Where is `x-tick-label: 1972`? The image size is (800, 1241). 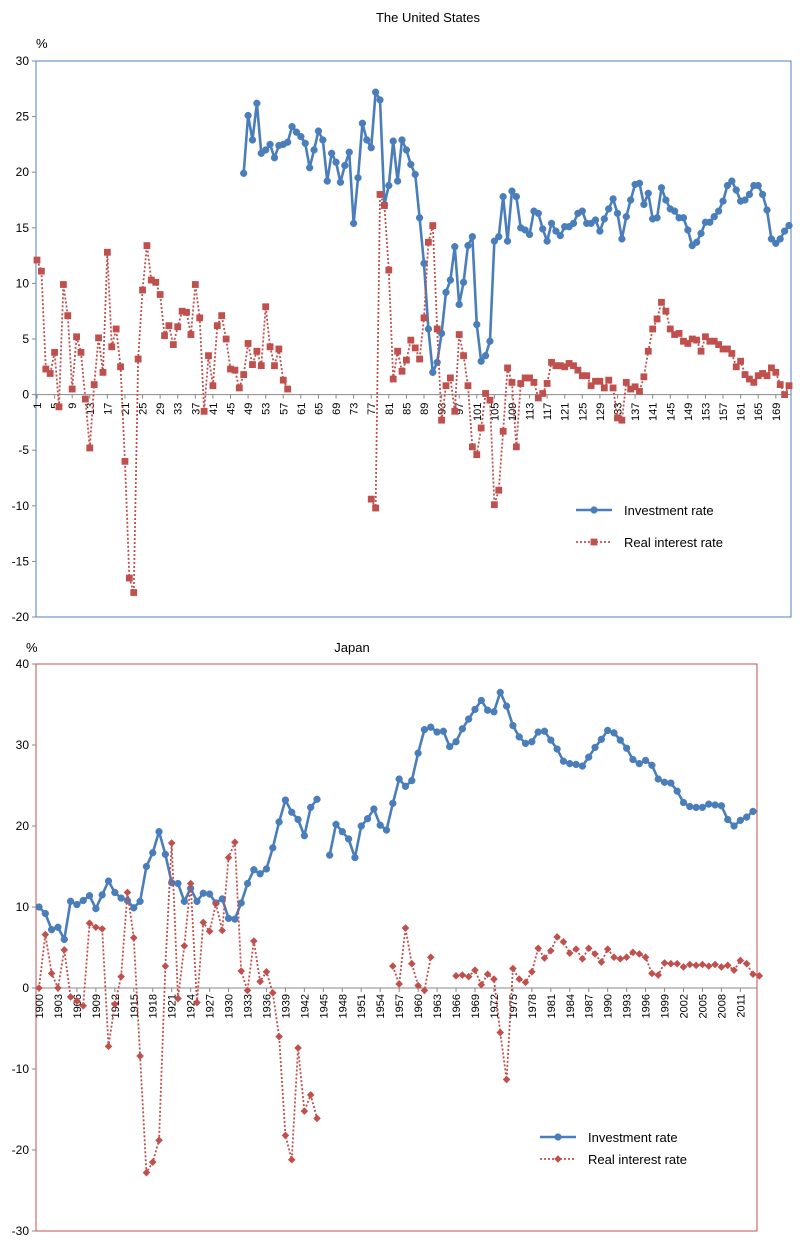 x-tick-label: 1972 is located at coordinates (495, 1006).